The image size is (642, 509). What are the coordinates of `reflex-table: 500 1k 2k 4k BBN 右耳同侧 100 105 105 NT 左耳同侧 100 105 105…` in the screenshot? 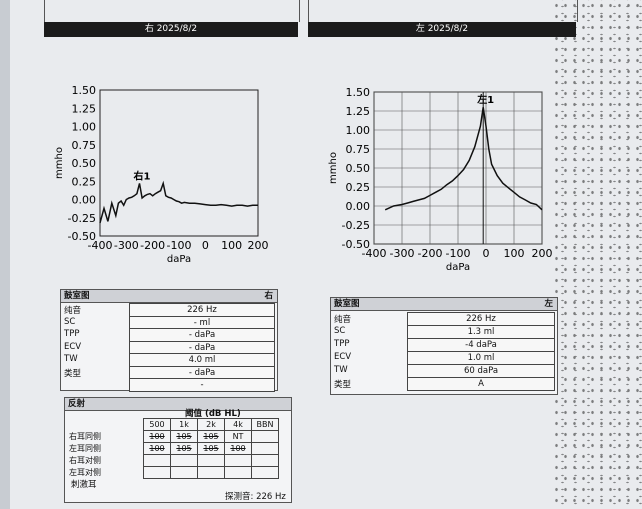 It's located at (173, 448).